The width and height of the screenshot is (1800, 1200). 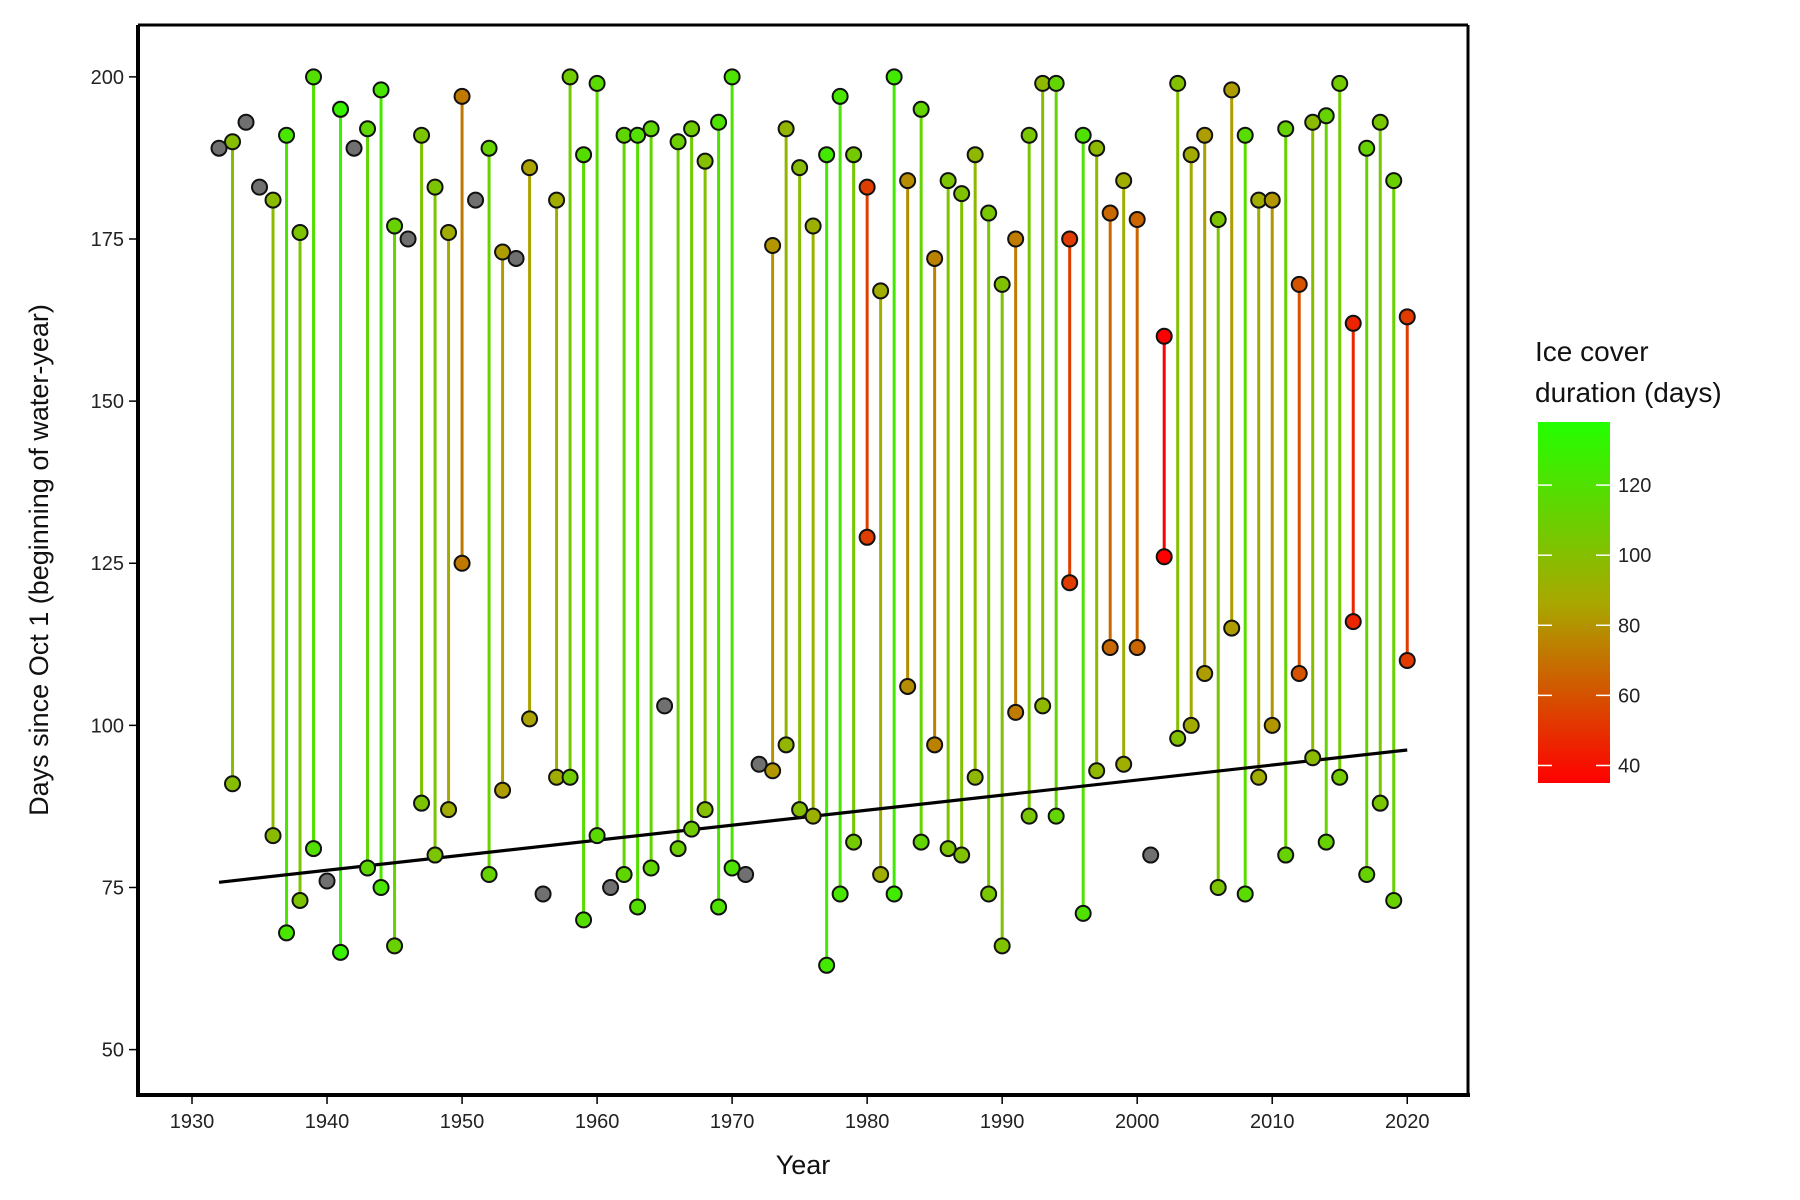 I want to click on freeze-point-1985, so click(x=935, y=745).